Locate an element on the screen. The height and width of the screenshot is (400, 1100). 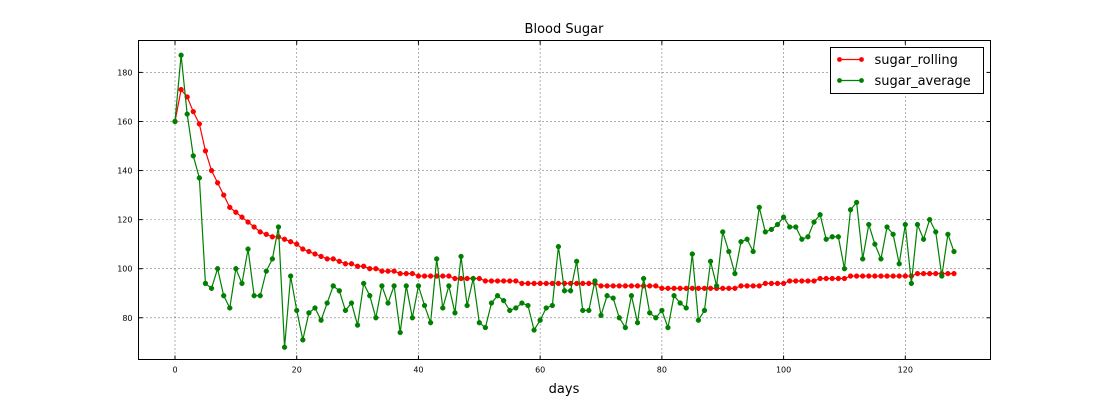
y-tick-label: 100 is located at coordinates (124, 269).